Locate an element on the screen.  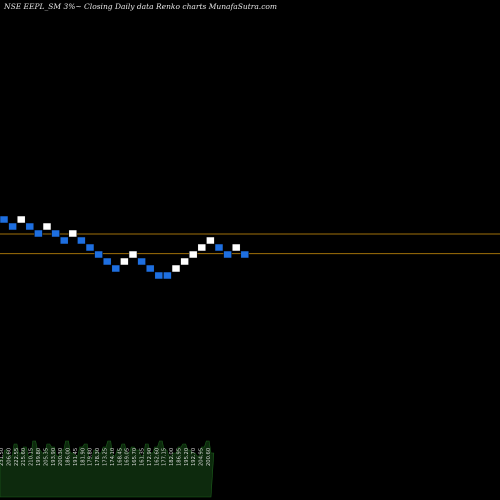
price-label-23: 182.00 is located at coordinates (172, 457).